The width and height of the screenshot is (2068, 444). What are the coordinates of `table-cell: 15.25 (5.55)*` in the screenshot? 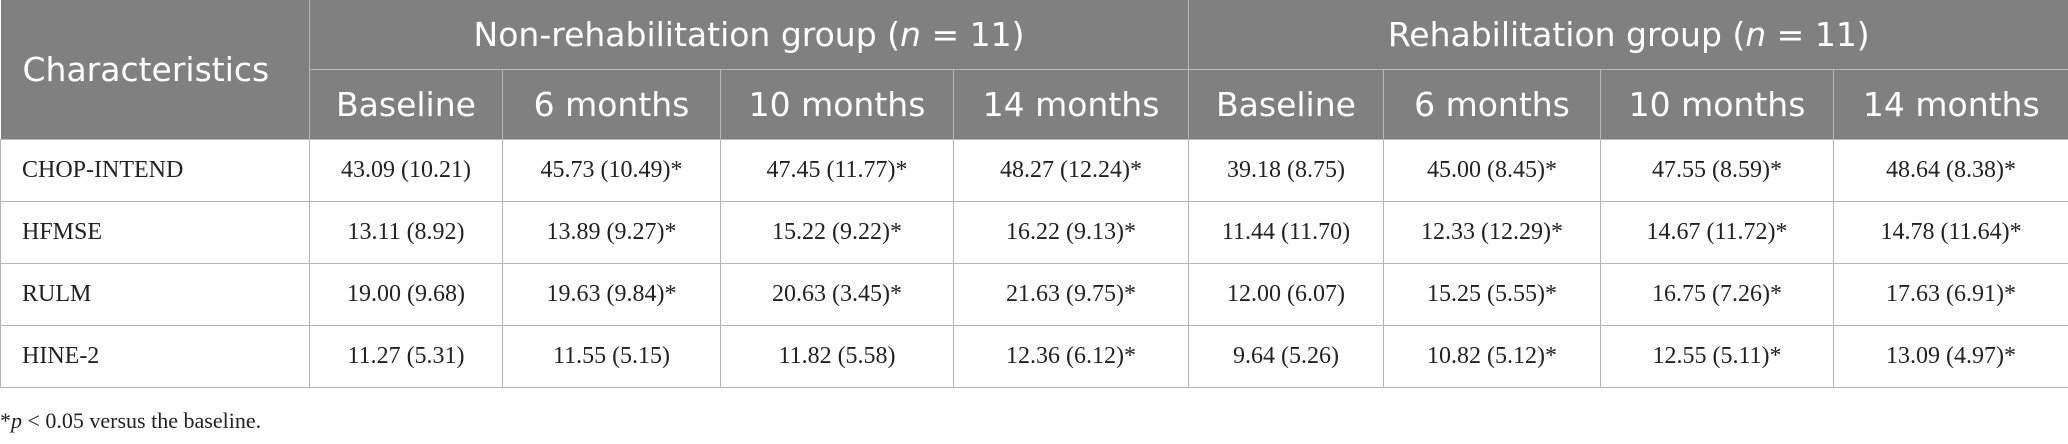 It's located at (1492, 294).